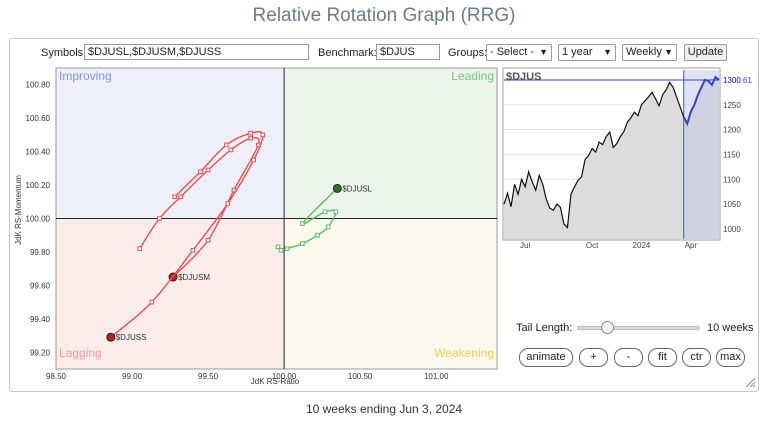 Image resolution: width=768 pixels, height=422 pixels. I want to click on period-select: 1 year ▼, so click(587, 52).